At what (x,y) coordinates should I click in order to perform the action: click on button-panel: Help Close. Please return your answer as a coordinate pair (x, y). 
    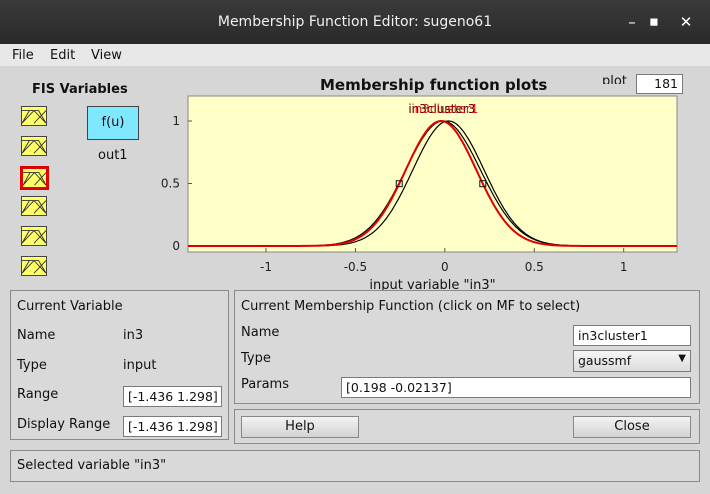
    Looking at the image, I should click on (467, 426).